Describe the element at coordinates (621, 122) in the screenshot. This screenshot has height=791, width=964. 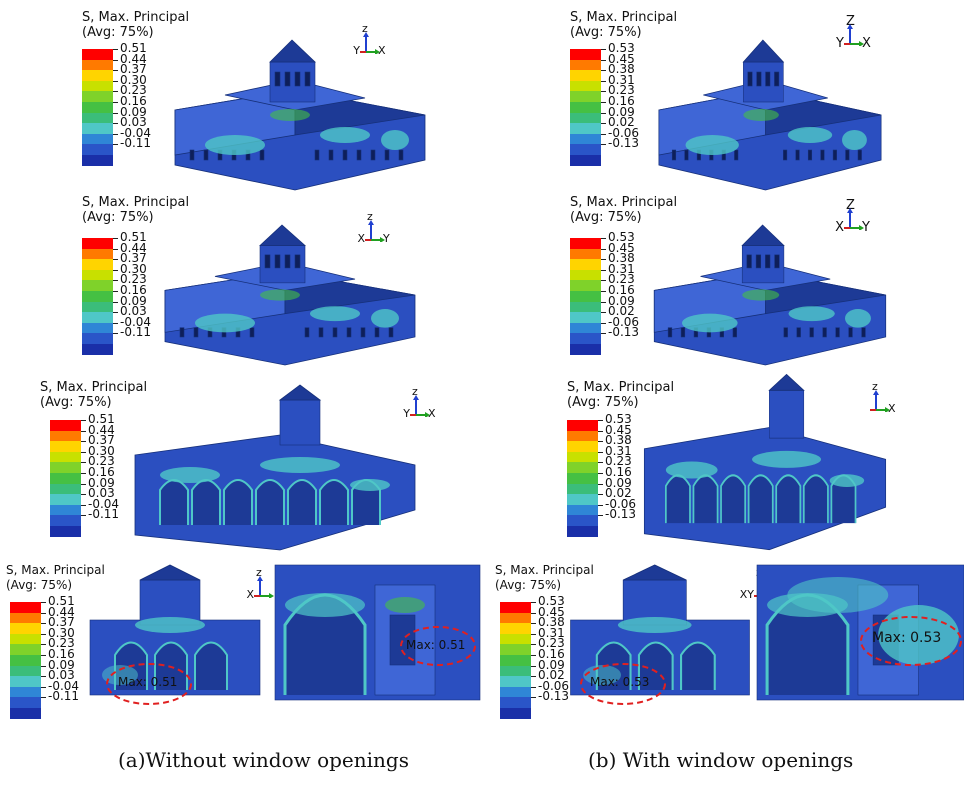
I see `legend-value: 0.02` at that location.